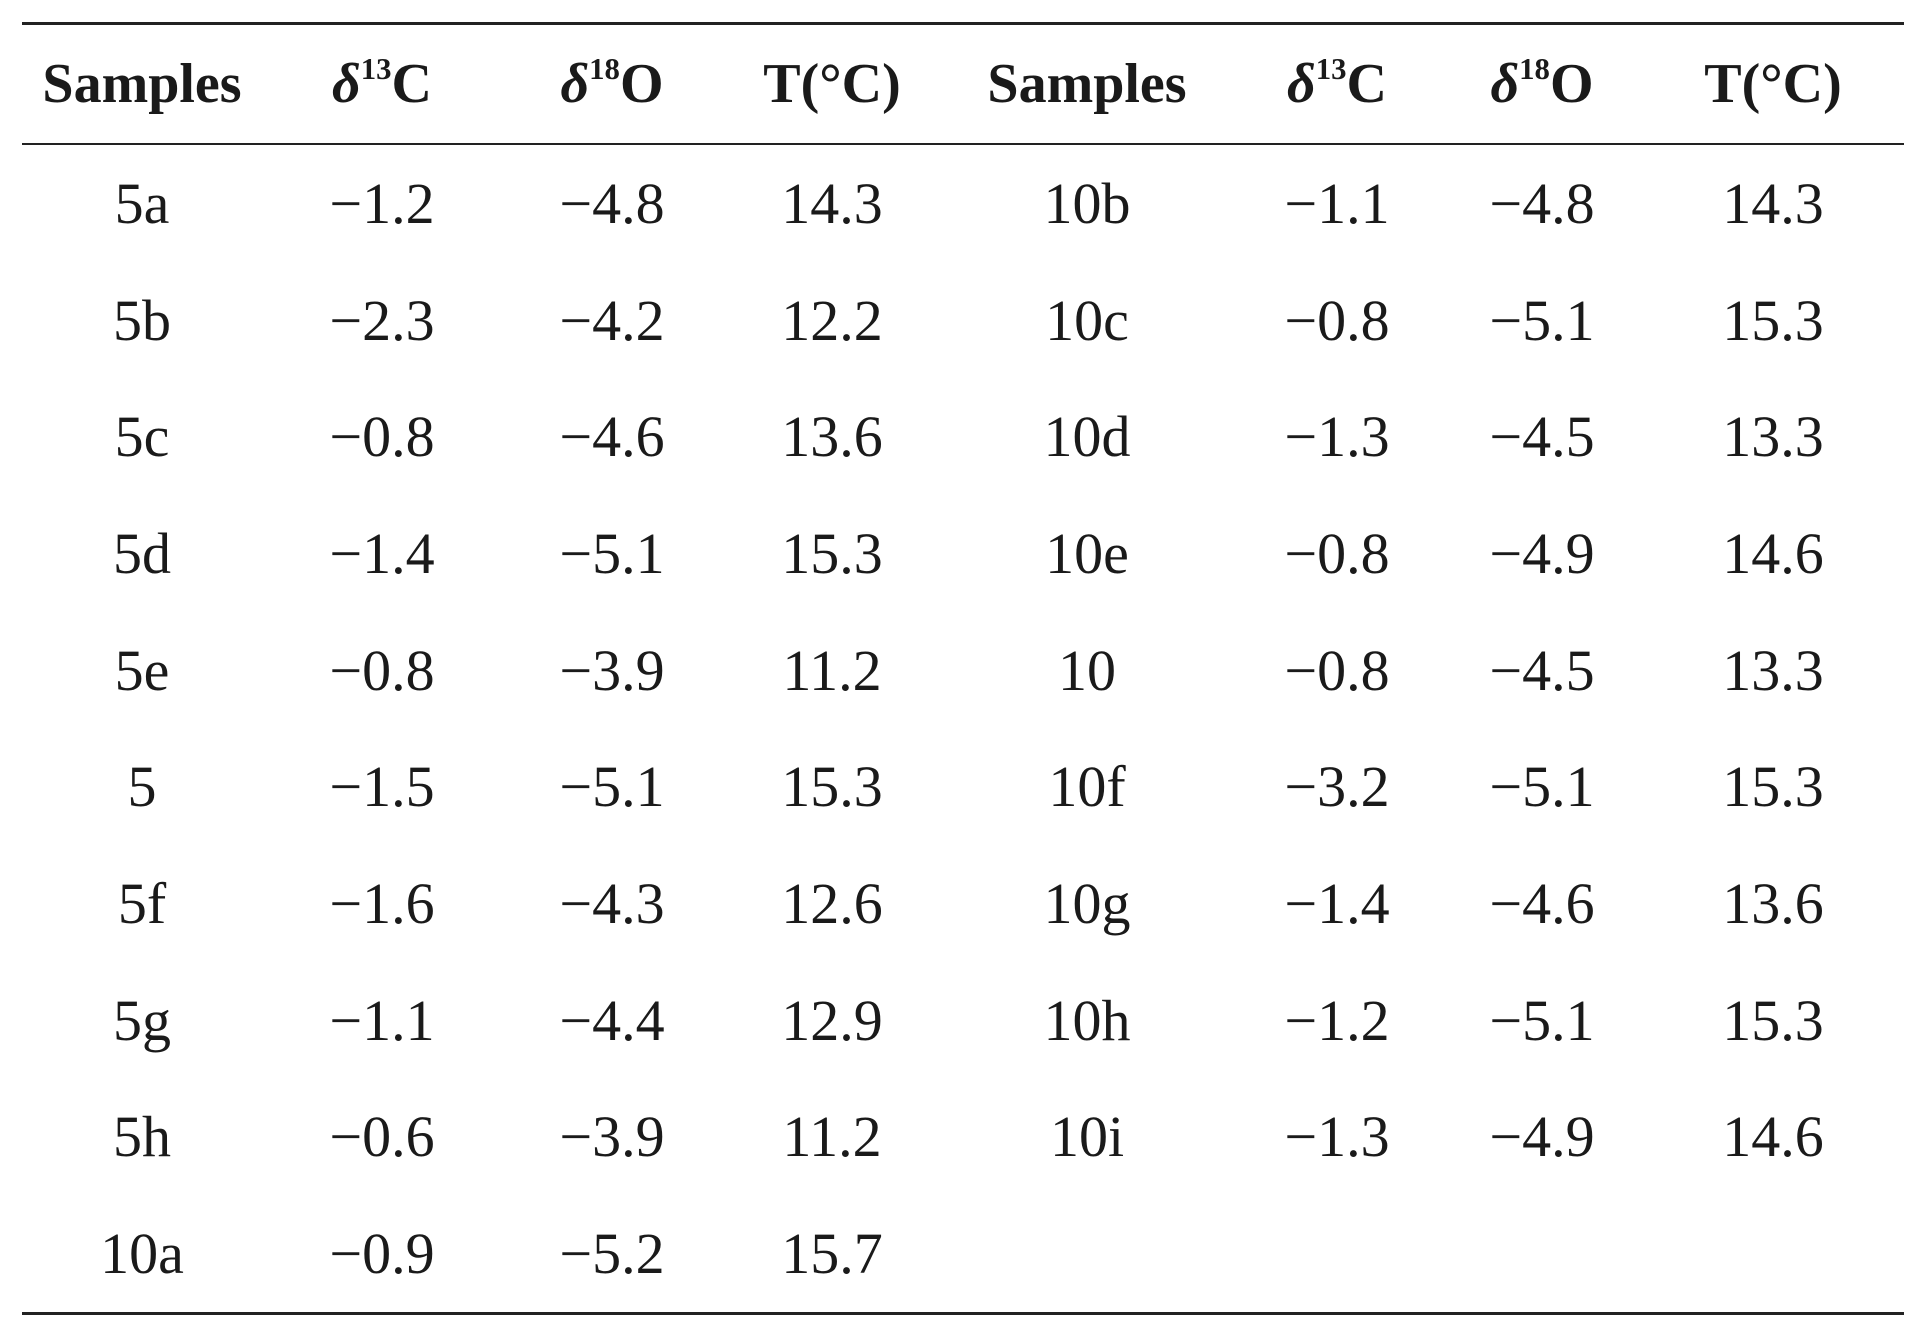 The image size is (1912, 1323). What do you see at coordinates (1542, 903) in the screenshot?
I see `table-cell: −4.6` at bounding box center [1542, 903].